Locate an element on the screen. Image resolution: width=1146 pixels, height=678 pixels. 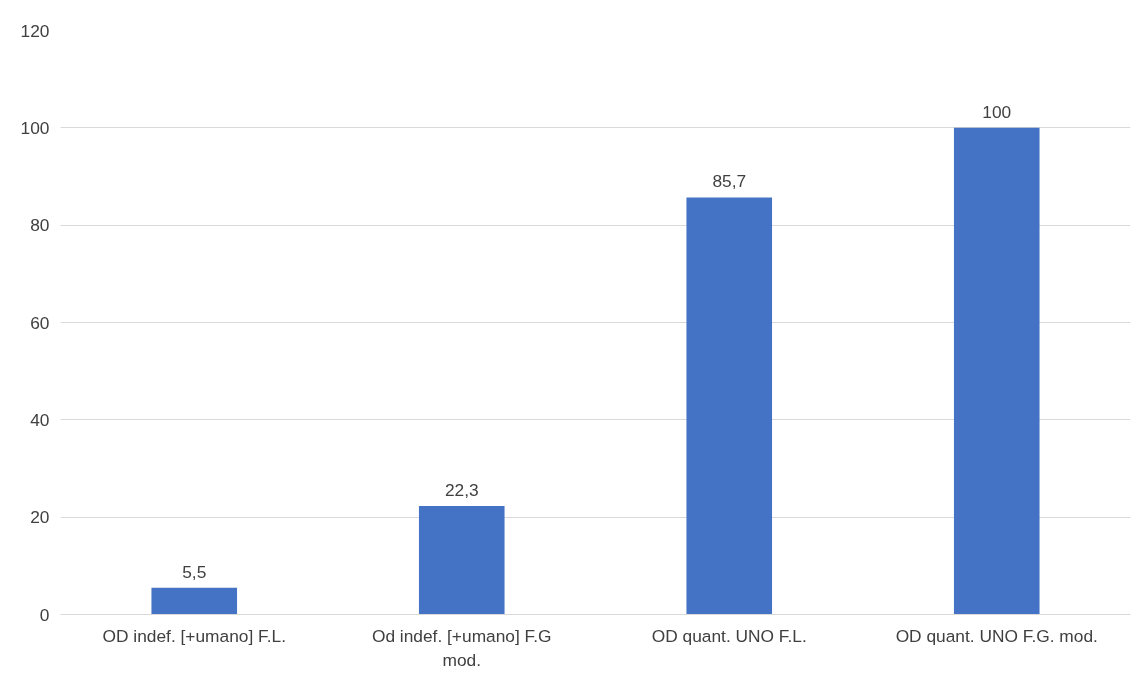
data-label: 85,7 is located at coordinates (729, 181).